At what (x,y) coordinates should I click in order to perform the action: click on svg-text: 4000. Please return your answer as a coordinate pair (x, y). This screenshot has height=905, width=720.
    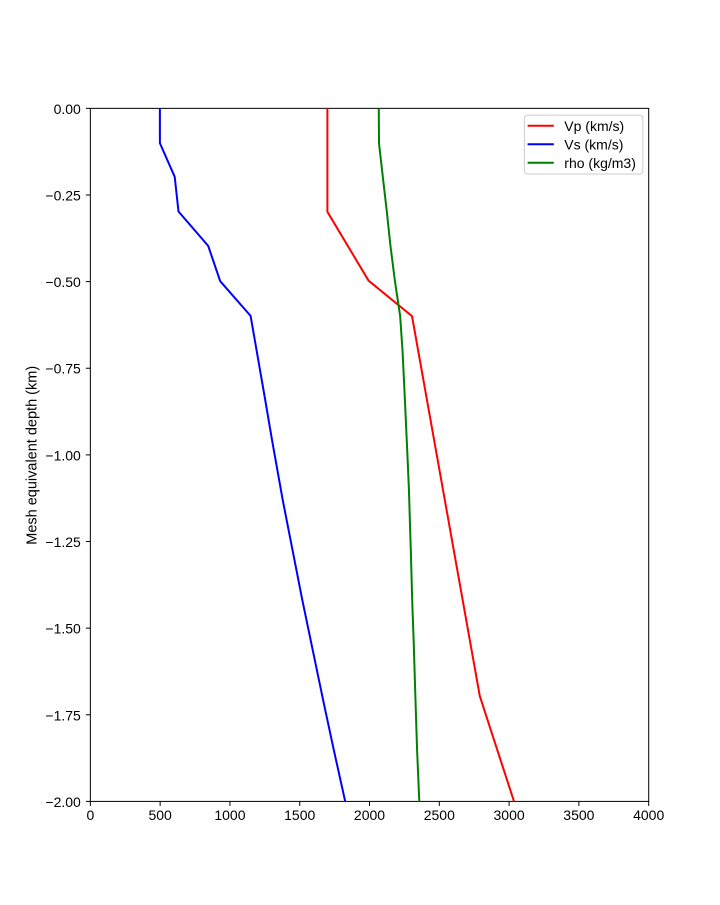
    Looking at the image, I should click on (648, 815).